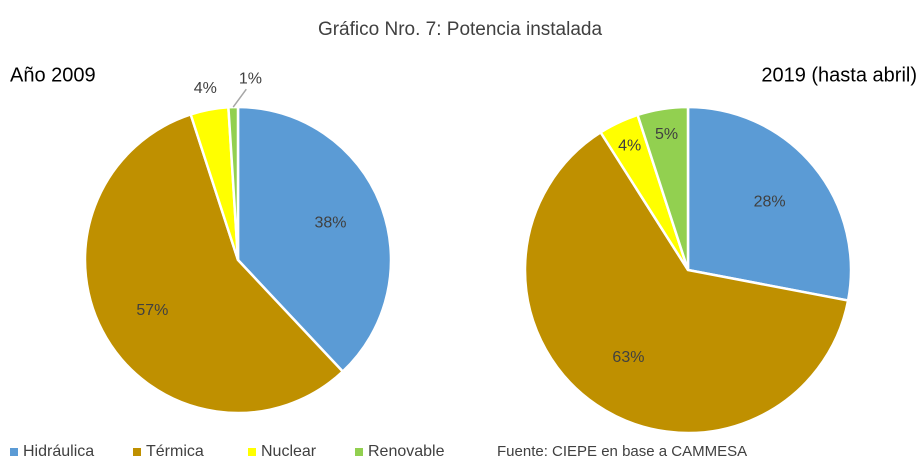 The width and height of the screenshot is (921, 461). I want to click on leader-line, so click(239, 98).